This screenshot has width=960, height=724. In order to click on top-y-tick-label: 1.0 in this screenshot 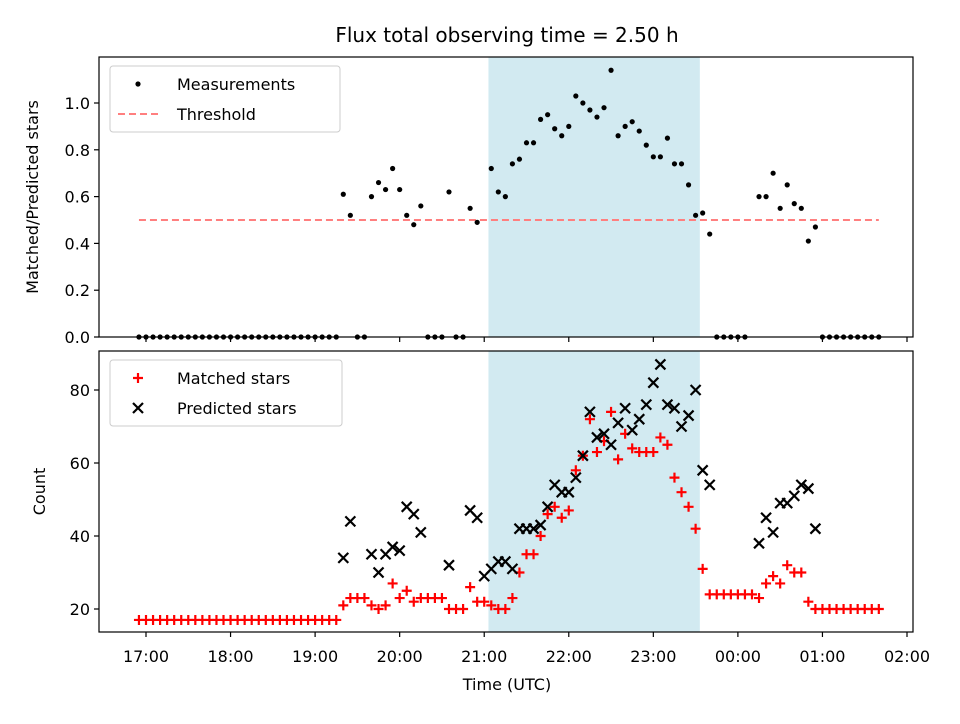, I will do `click(77, 103)`.